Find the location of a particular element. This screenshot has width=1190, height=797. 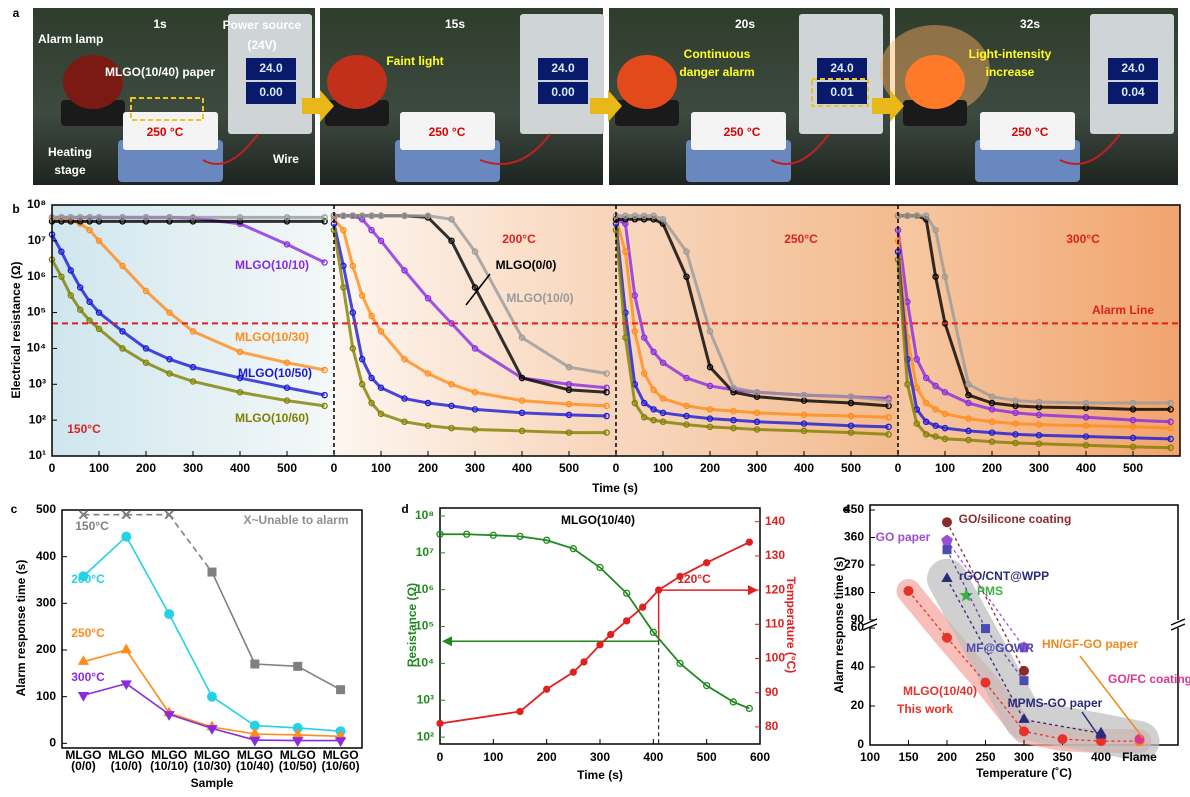

series-label: MLGO(10/60) is located at coordinates (272, 418).